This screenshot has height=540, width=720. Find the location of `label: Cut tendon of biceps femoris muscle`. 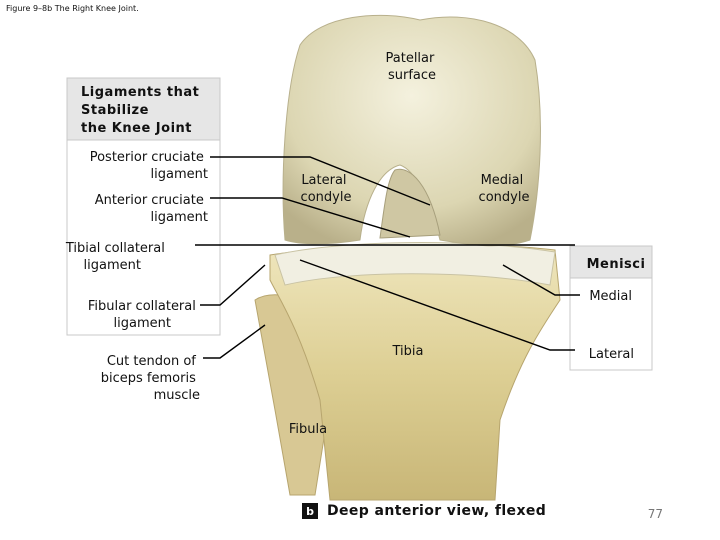

label: Cut tendon of biceps femoris muscle is located at coordinates (150, 378).